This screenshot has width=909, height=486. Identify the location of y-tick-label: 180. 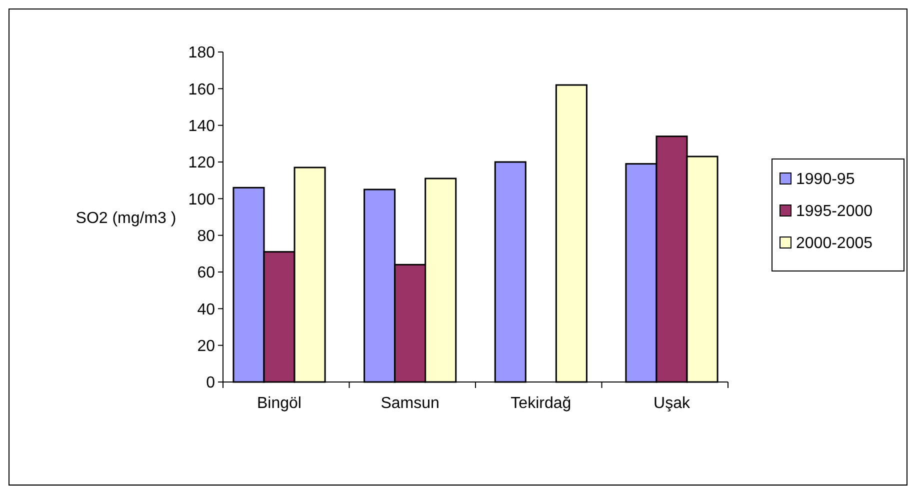
(202, 53).